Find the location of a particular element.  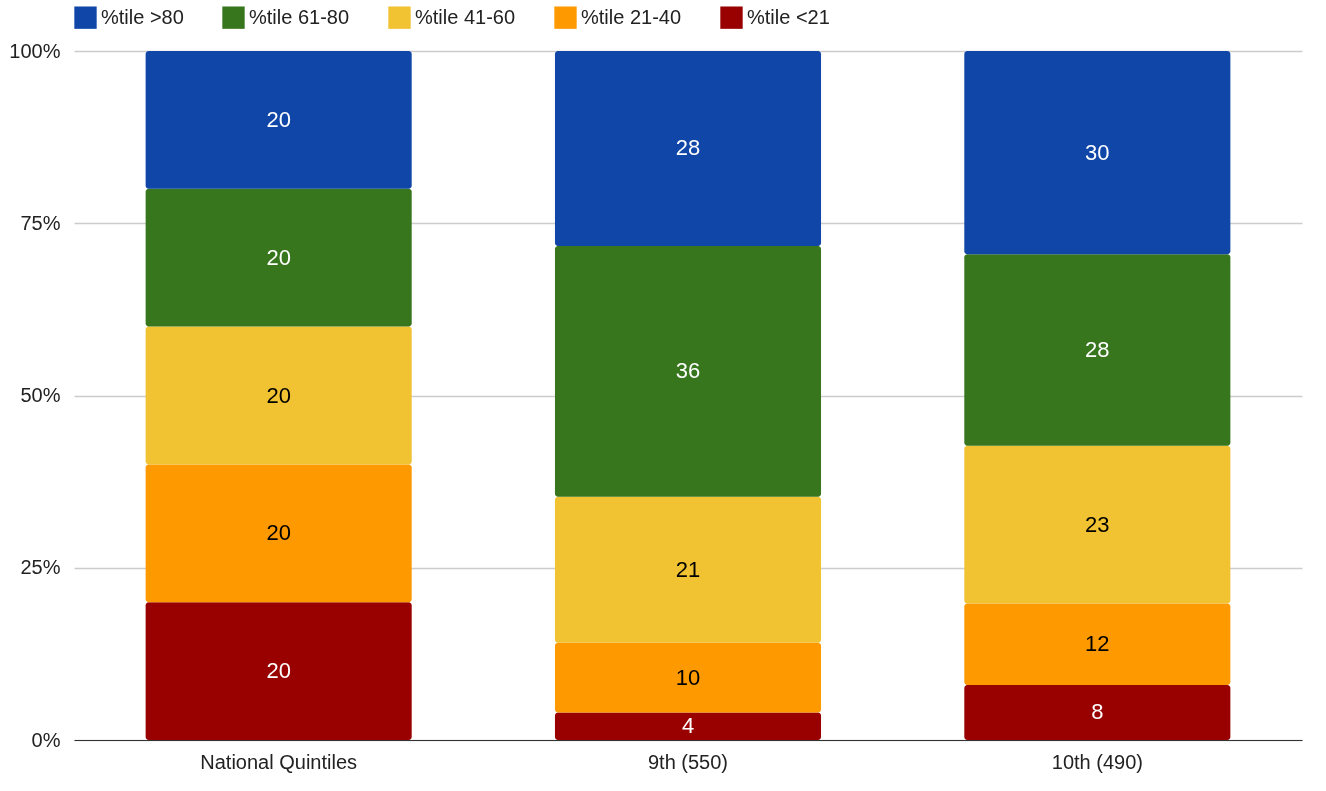

data-label: 10 is located at coordinates (688, 677).